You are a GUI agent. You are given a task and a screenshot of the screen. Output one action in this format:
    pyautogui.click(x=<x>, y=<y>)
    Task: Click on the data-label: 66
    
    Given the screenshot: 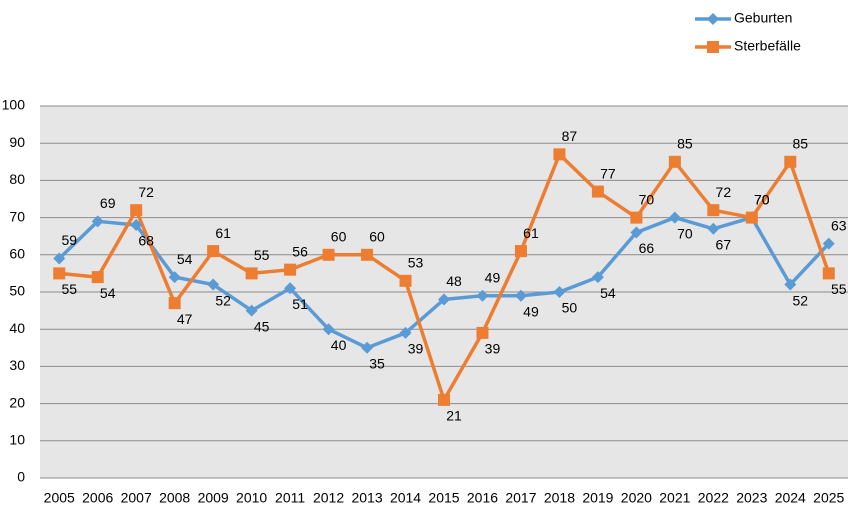 What is the action you would take?
    pyautogui.click(x=647, y=248)
    